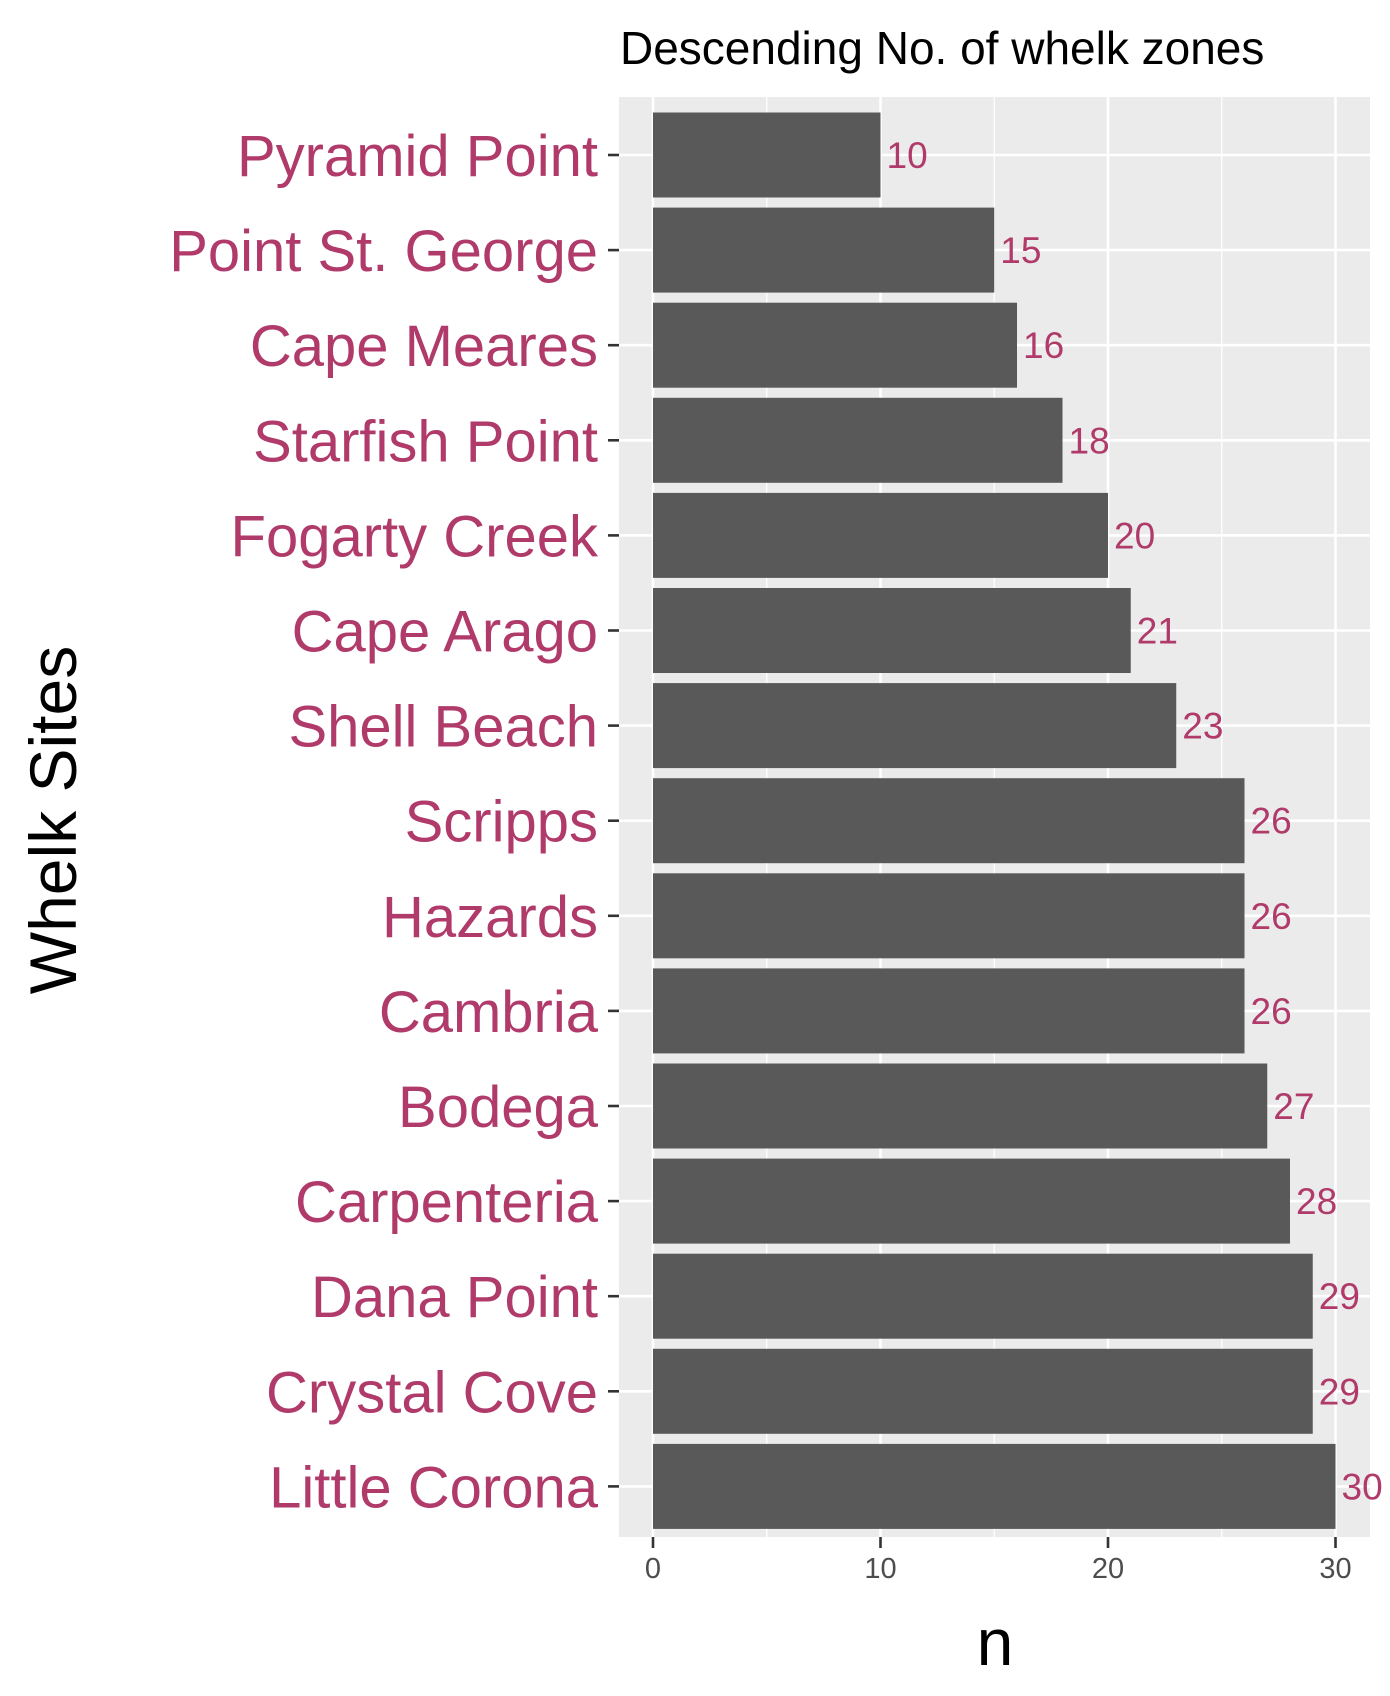 The image size is (1390, 1696). Describe the element at coordinates (995, 1642) in the screenshot. I see `x-axis-title: n` at that location.